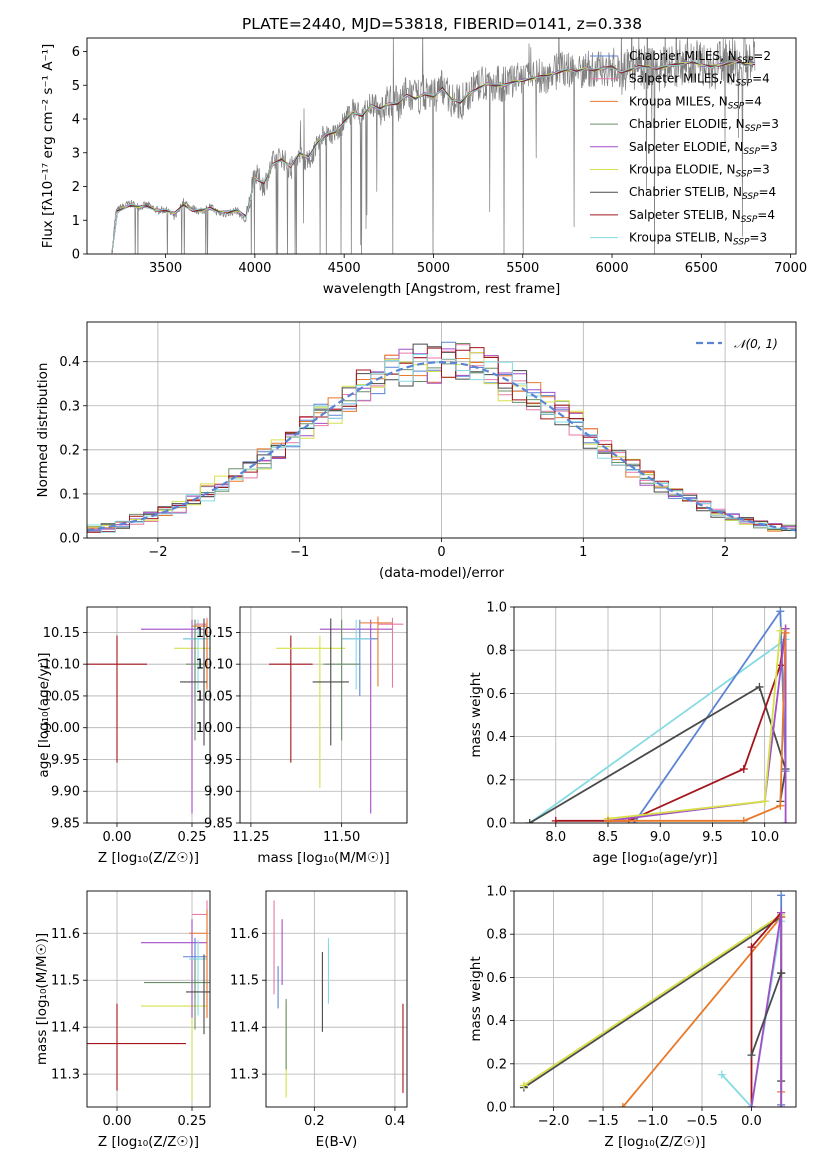 The height and width of the screenshot is (1170, 819). What do you see at coordinates (496, 1021) in the screenshot?
I see `weight_vs_Z-ytick-label: 0.4` at bounding box center [496, 1021].